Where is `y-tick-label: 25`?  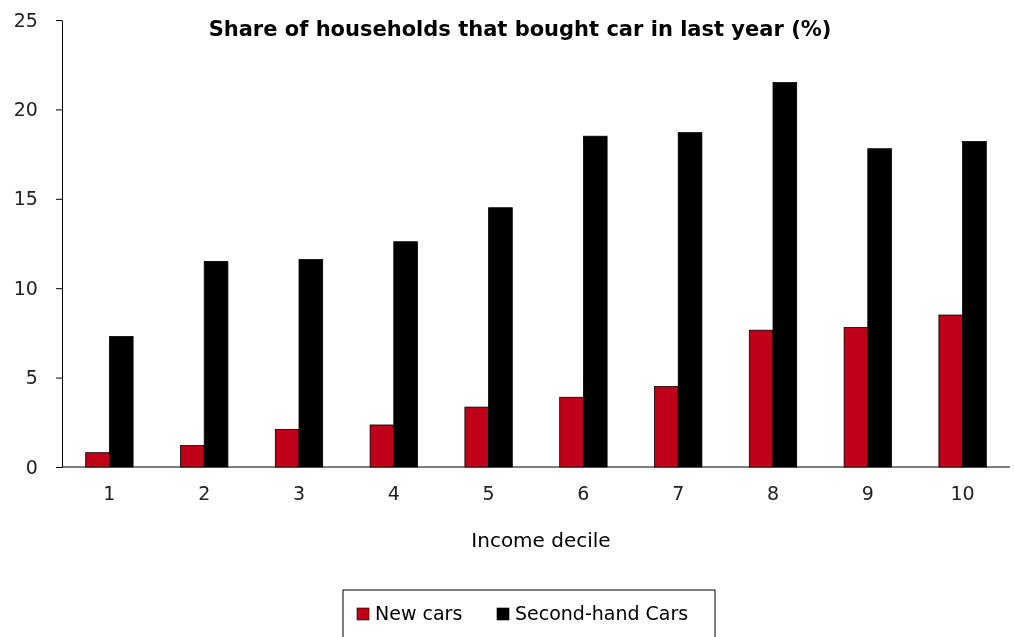
y-tick-label: 25 is located at coordinates (25, 19).